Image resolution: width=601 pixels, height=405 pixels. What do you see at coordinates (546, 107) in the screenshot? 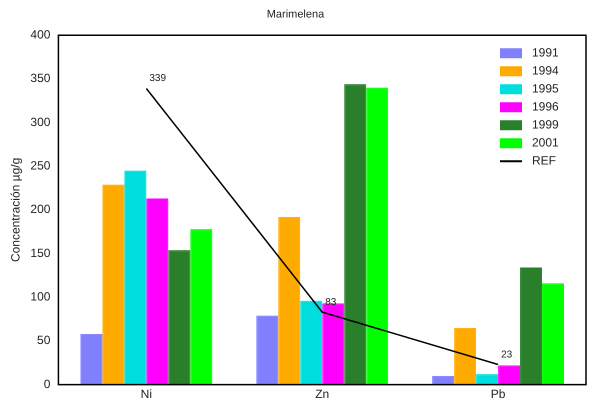
I see `legend-label: 1996` at bounding box center [546, 107].